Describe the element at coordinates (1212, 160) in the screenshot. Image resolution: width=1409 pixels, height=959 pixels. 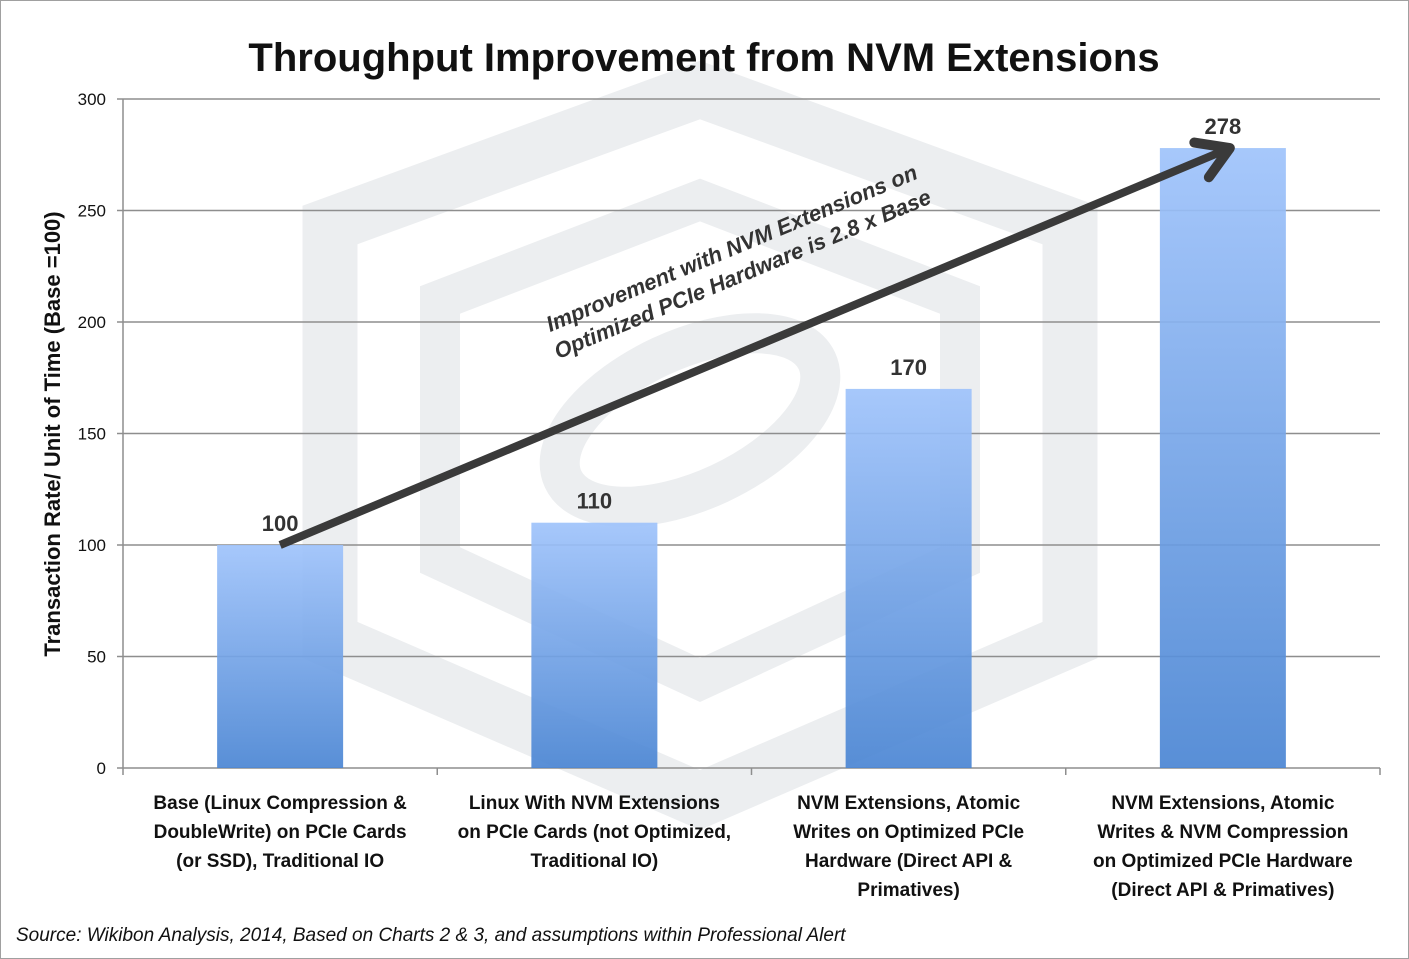
I see `arrowhead-icon` at that location.